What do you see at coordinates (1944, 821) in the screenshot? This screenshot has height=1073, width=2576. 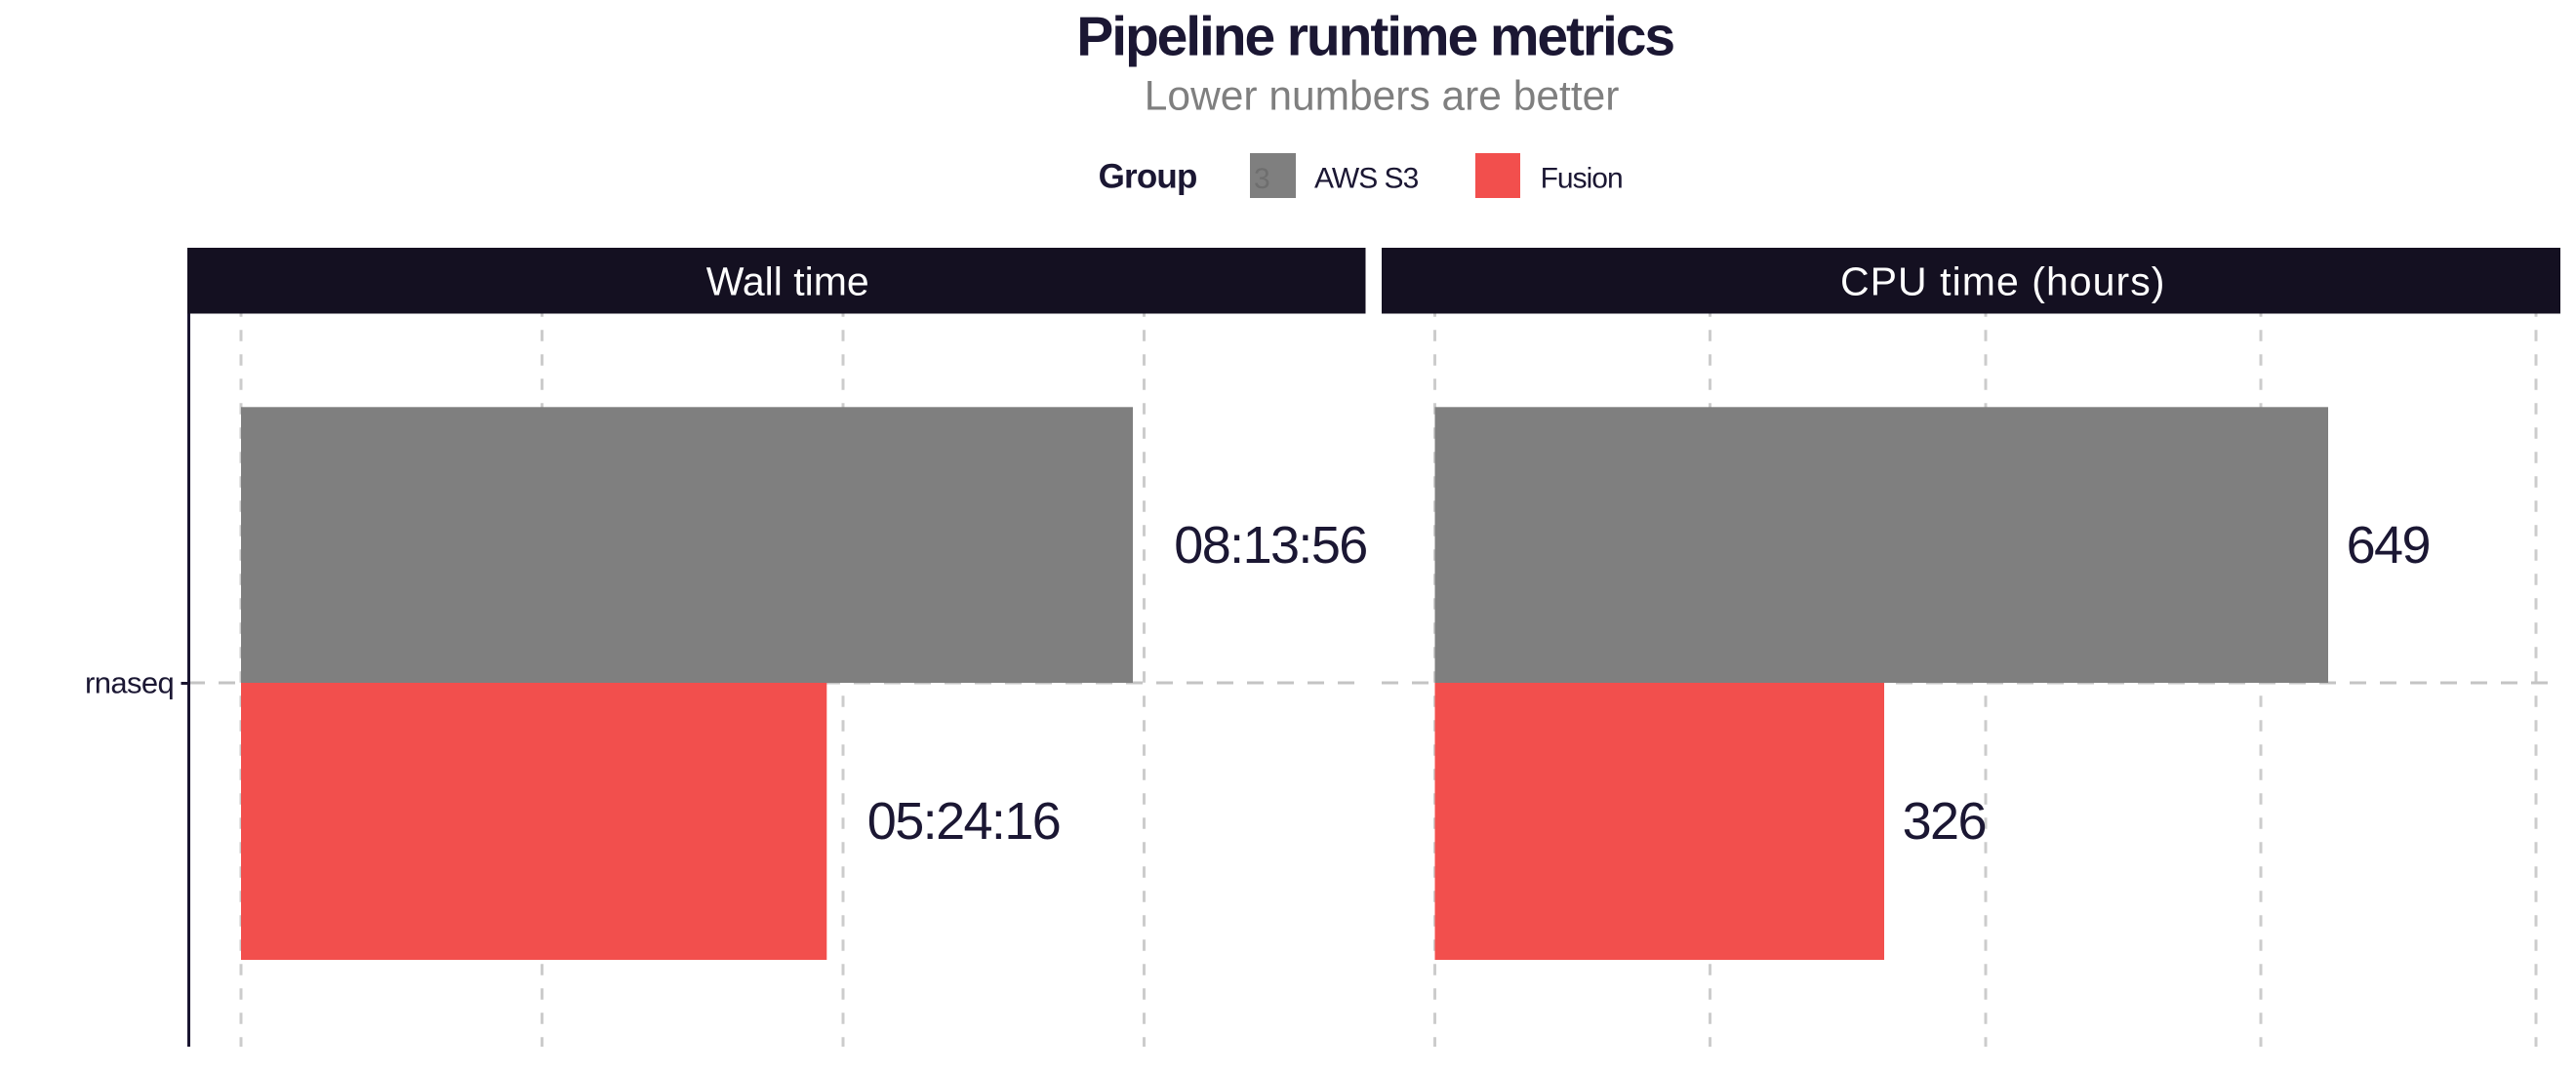 I see `svg-text: 326` at bounding box center [1944, 821].